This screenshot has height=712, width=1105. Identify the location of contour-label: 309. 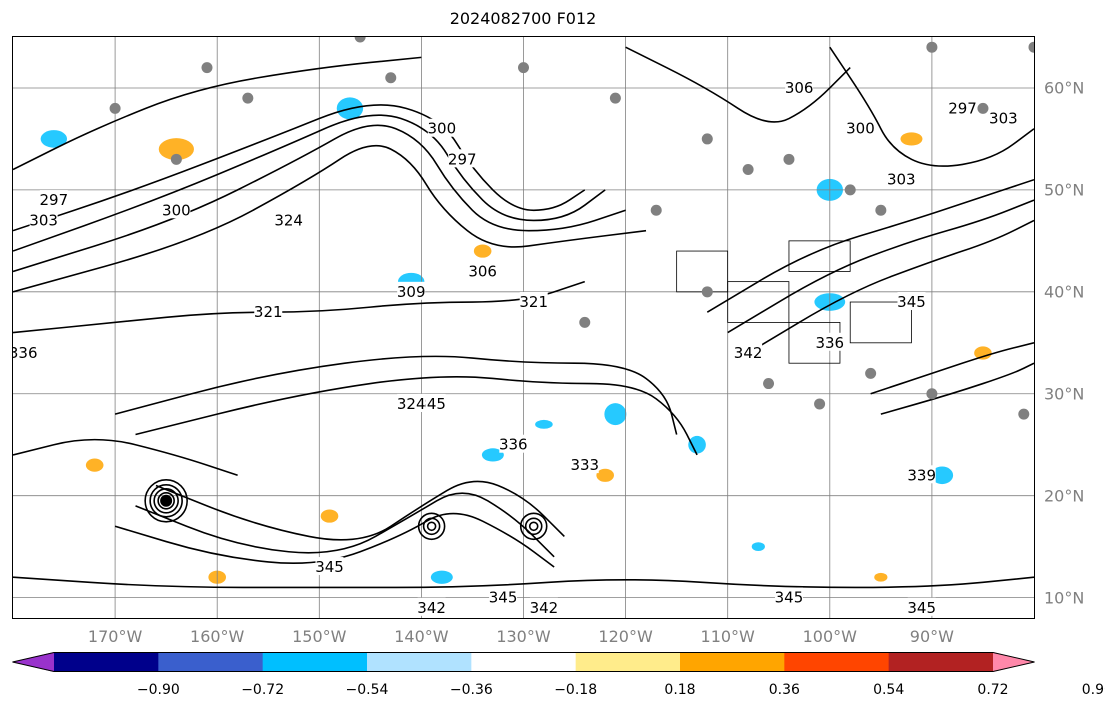
(411, 292).